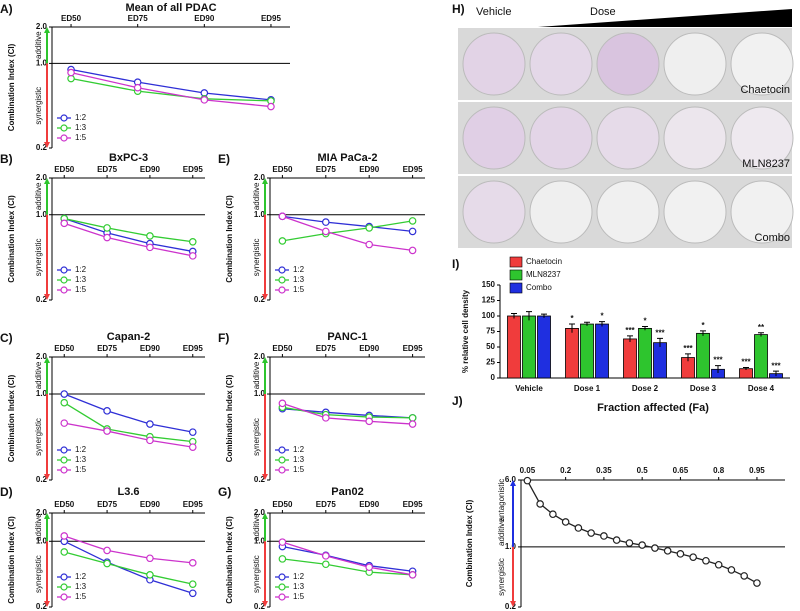 Image resolution: width=800 pixels, height=611 pixels. I want to click on x-tick-label: 0.05, so click(528, 470).